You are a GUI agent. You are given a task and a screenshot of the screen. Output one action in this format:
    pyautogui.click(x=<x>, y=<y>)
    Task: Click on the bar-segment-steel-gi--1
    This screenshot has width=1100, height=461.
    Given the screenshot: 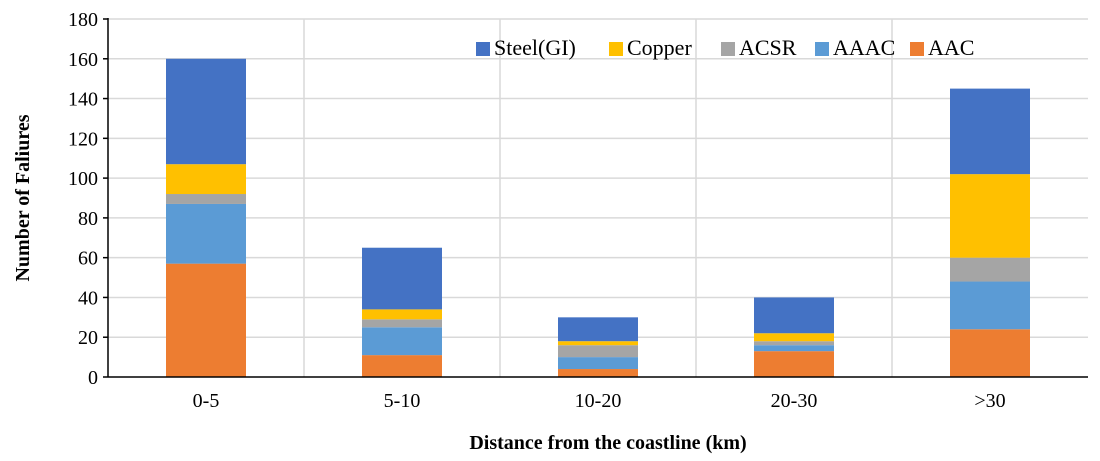 What is the action you would take?
    pyautogui.click(x=402, y=278)
    